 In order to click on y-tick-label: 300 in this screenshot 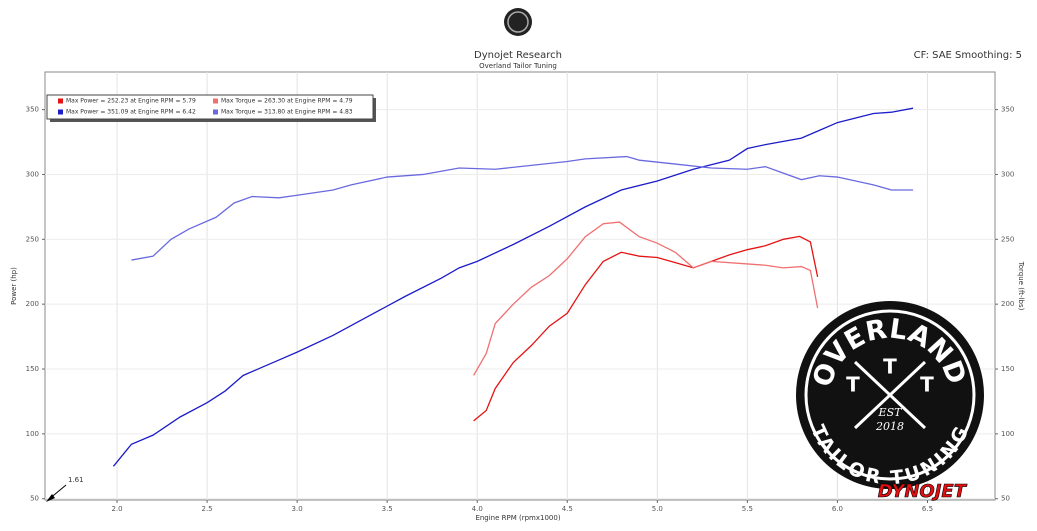, I will do `click(32, 174)`.